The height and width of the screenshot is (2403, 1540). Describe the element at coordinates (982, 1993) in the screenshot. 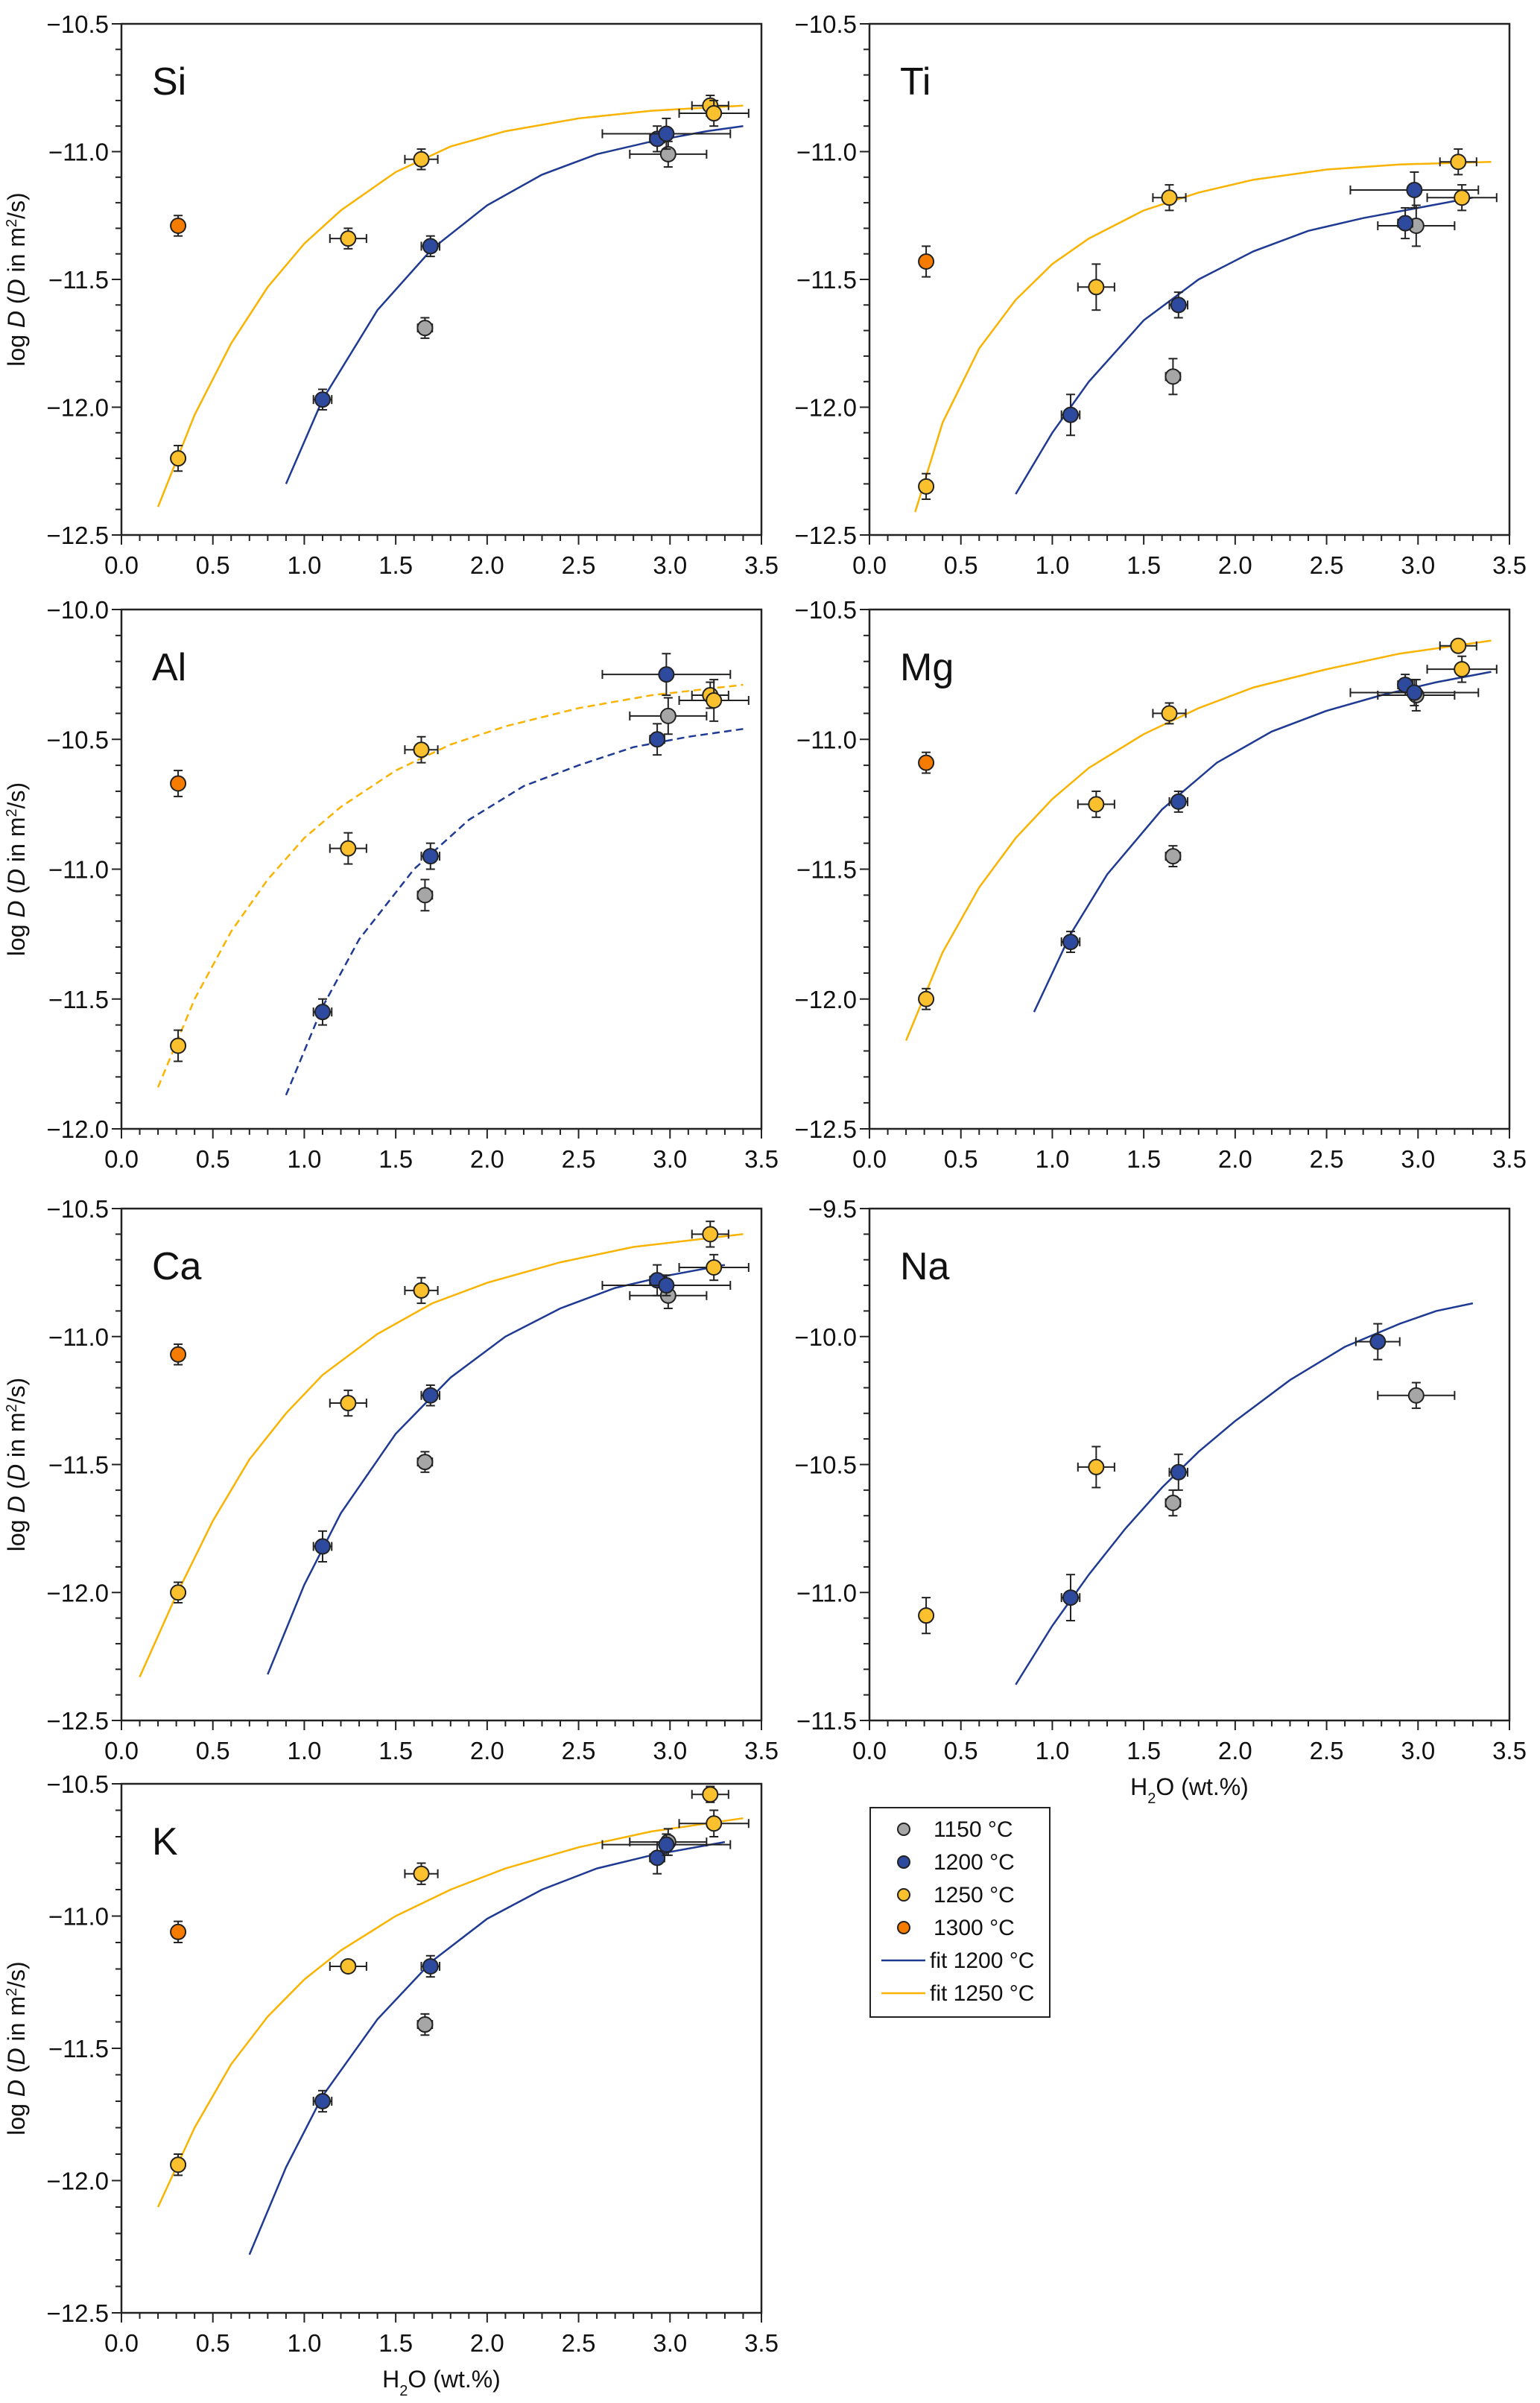

I see `legend-label: fit 1250 °C` at that location.